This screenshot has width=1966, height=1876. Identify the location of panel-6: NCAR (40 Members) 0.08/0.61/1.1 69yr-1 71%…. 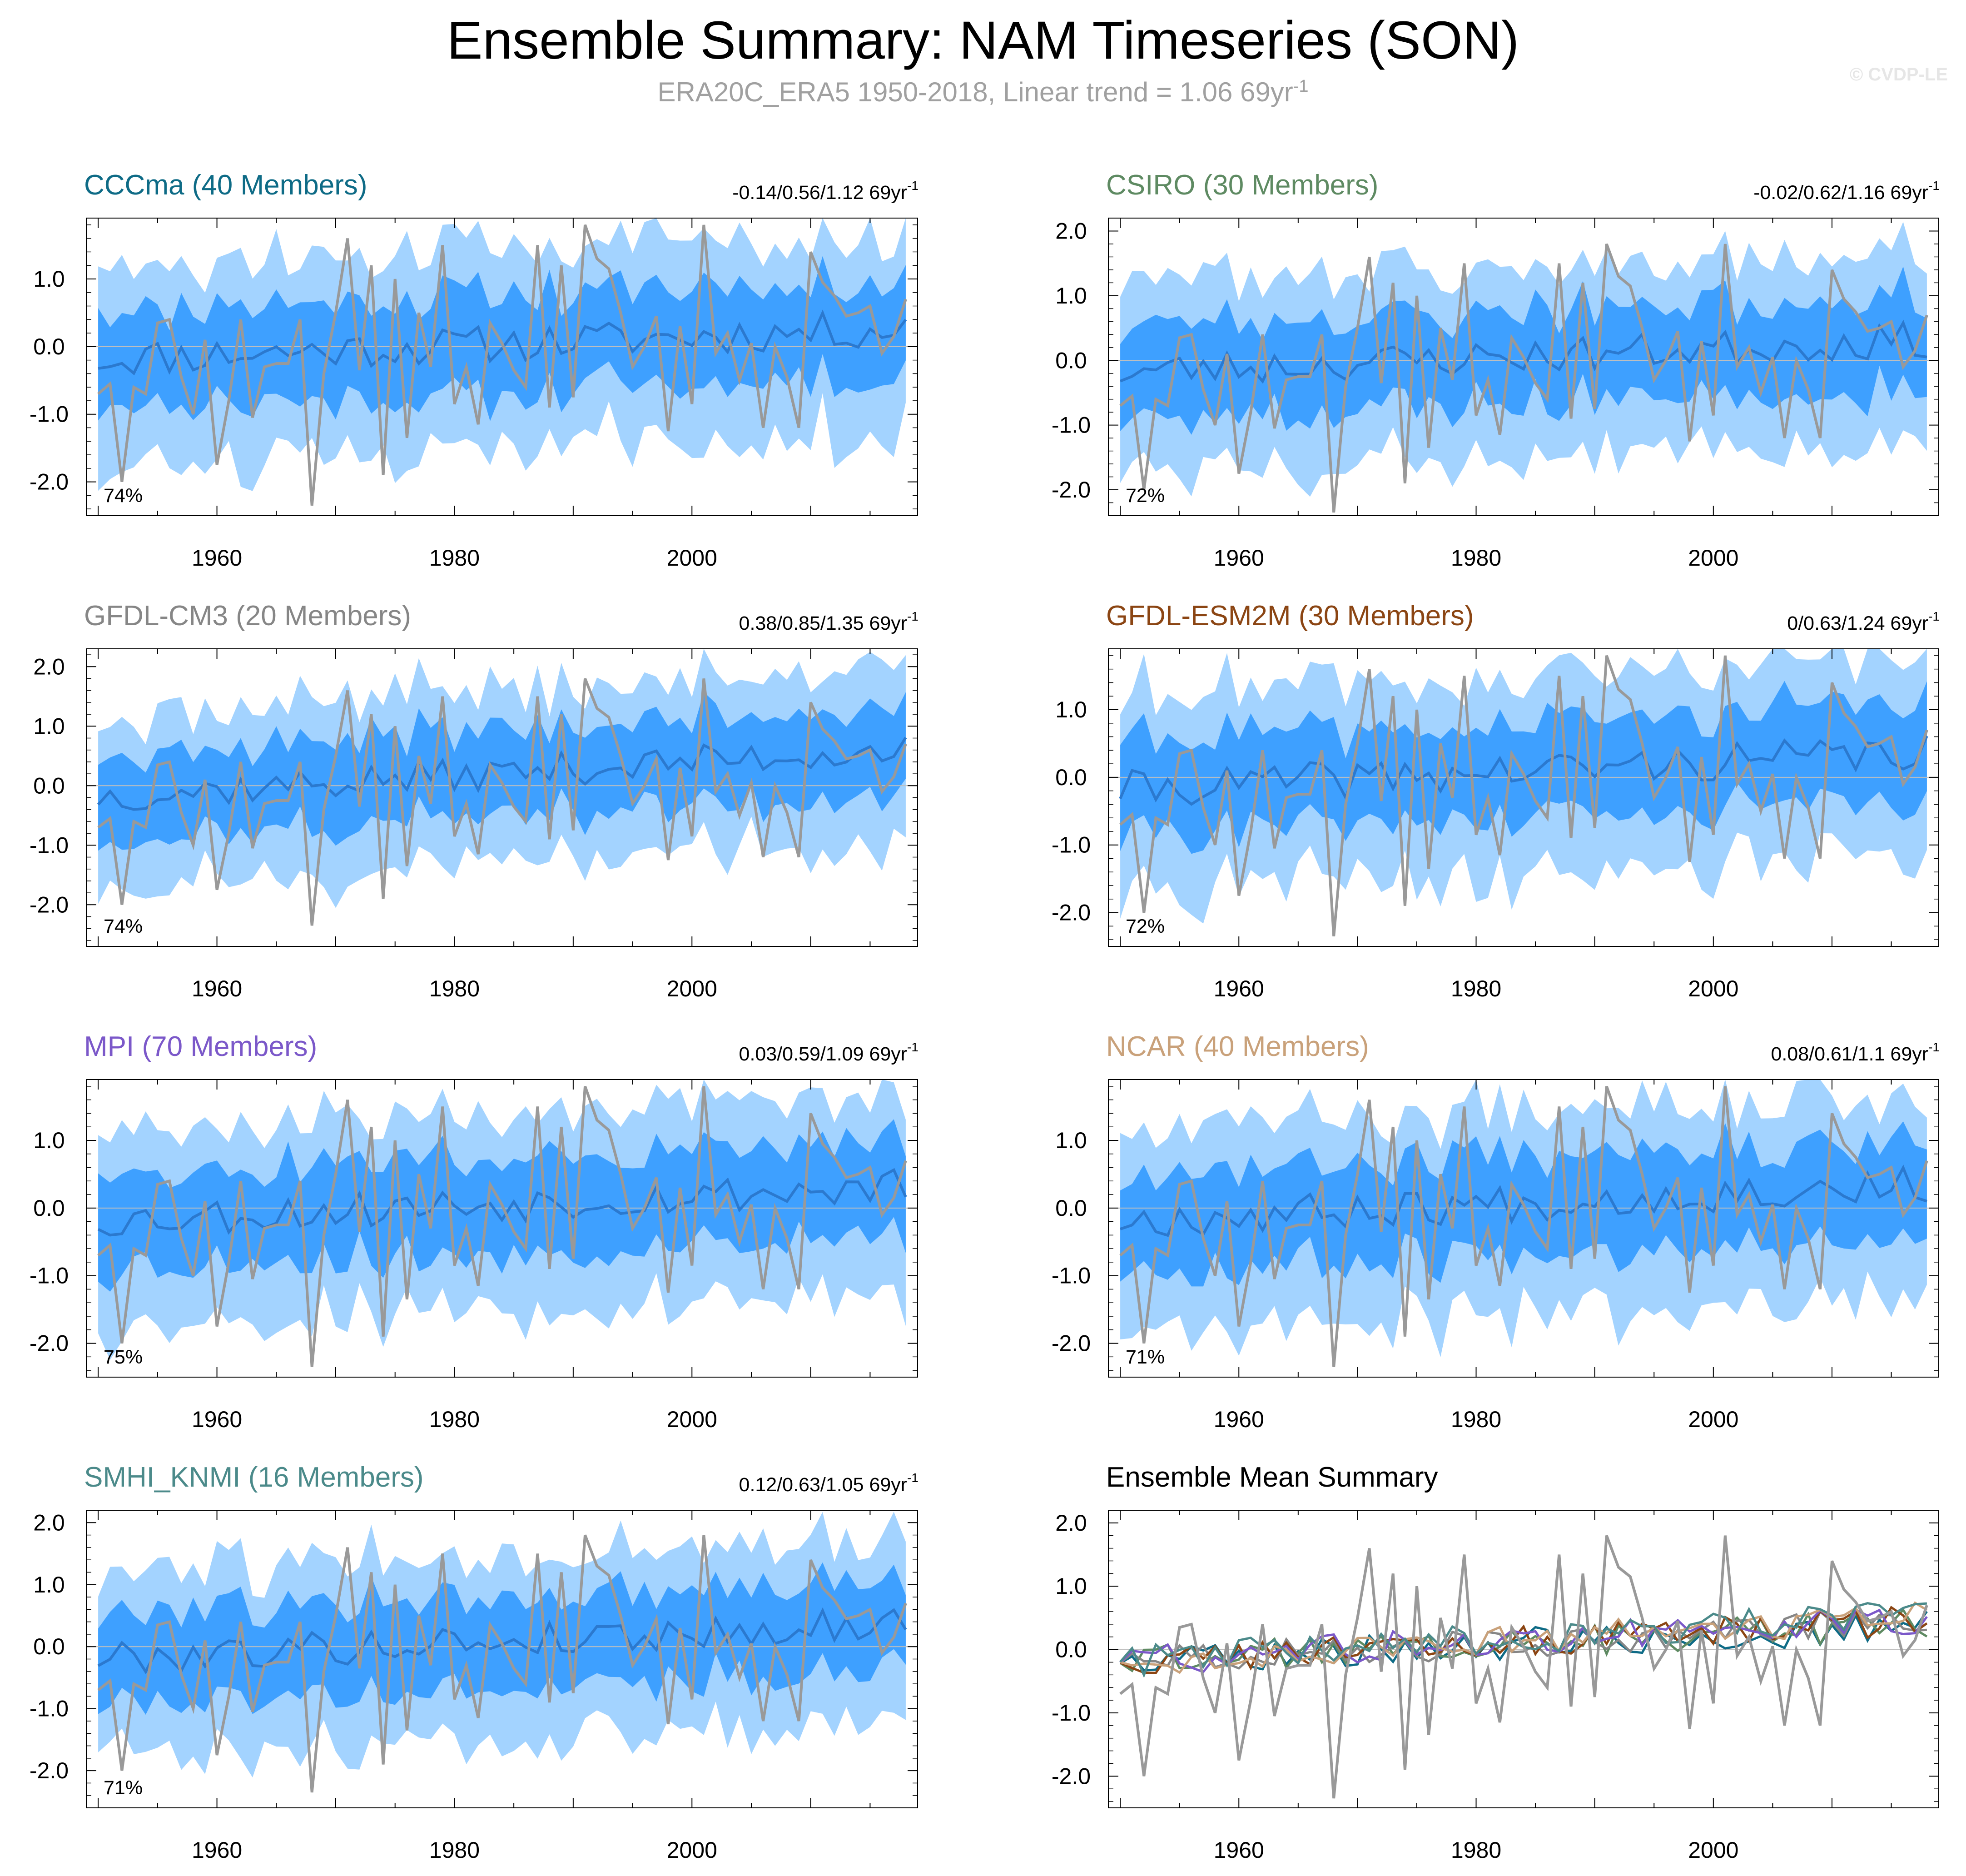
(1496, 1232).